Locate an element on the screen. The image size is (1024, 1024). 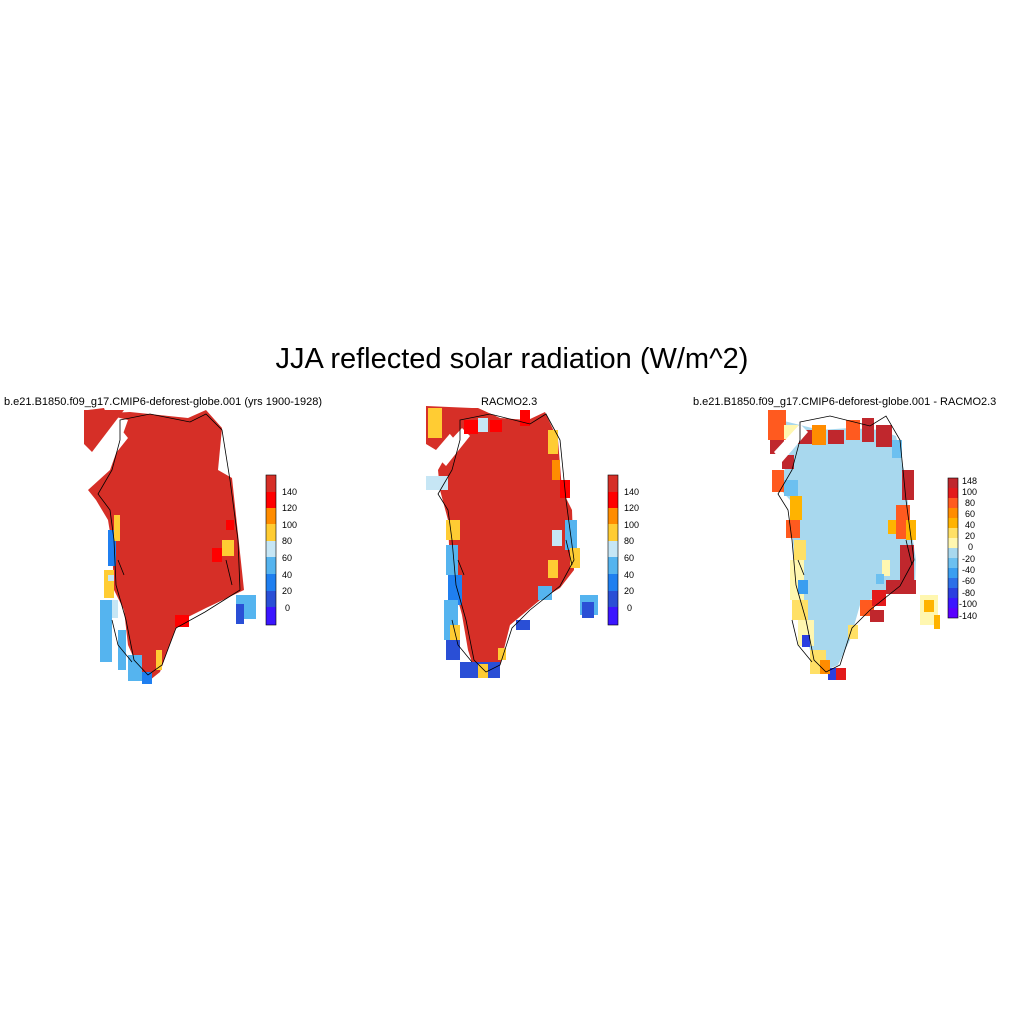
colorbar-3-tick-5: 20 is located at coordinates (970, 536).